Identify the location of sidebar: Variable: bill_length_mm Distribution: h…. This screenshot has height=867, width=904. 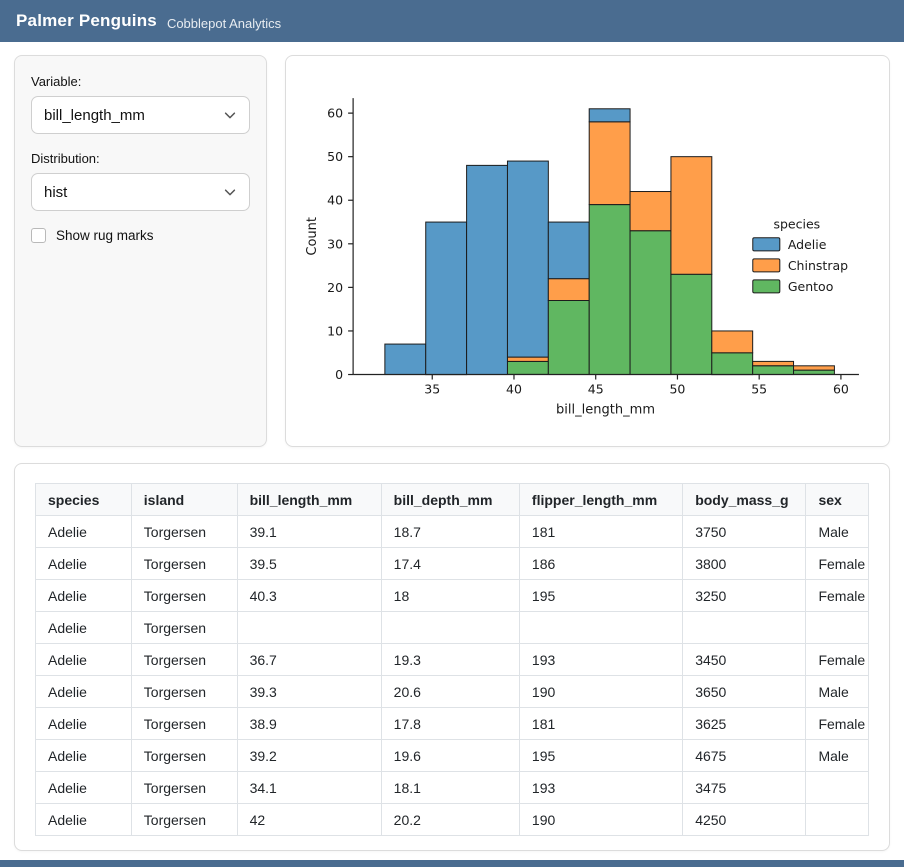
(140, 251).